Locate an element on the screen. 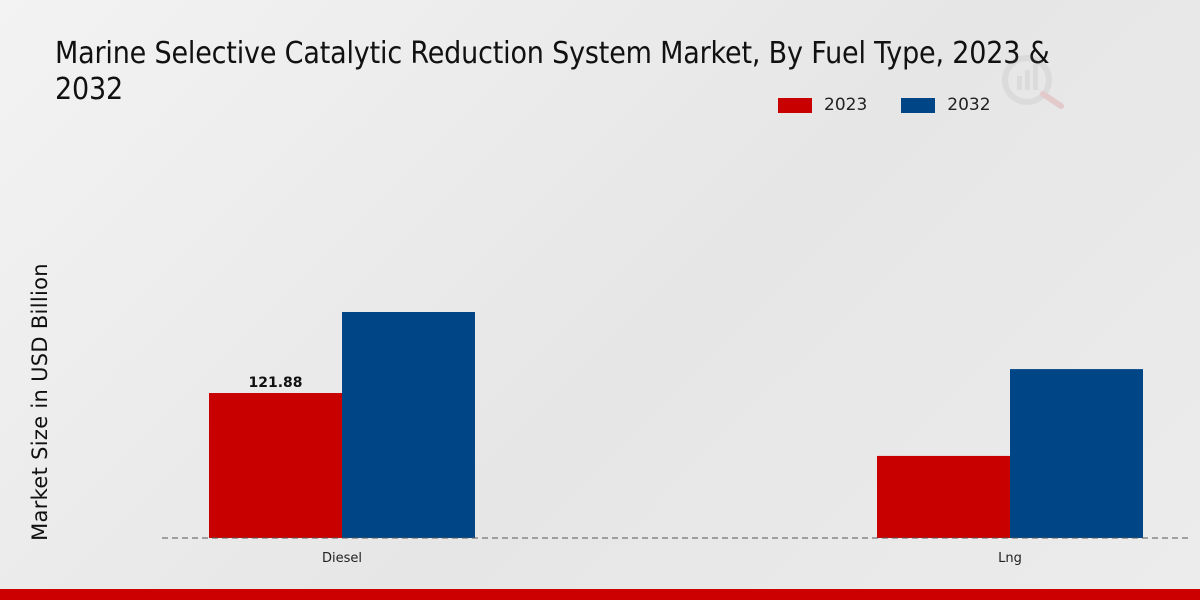 This screenshot has height=600, width=1200. bar-lng-2032 is located at coordinates (1076, 453).